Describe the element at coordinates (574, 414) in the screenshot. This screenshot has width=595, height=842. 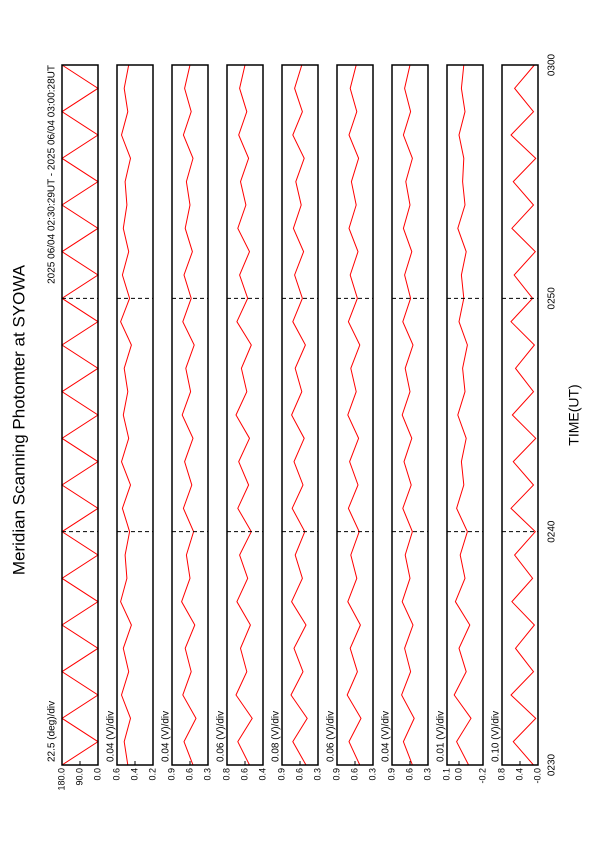
I see `x-axis-title: TIME(UT)` at that location.